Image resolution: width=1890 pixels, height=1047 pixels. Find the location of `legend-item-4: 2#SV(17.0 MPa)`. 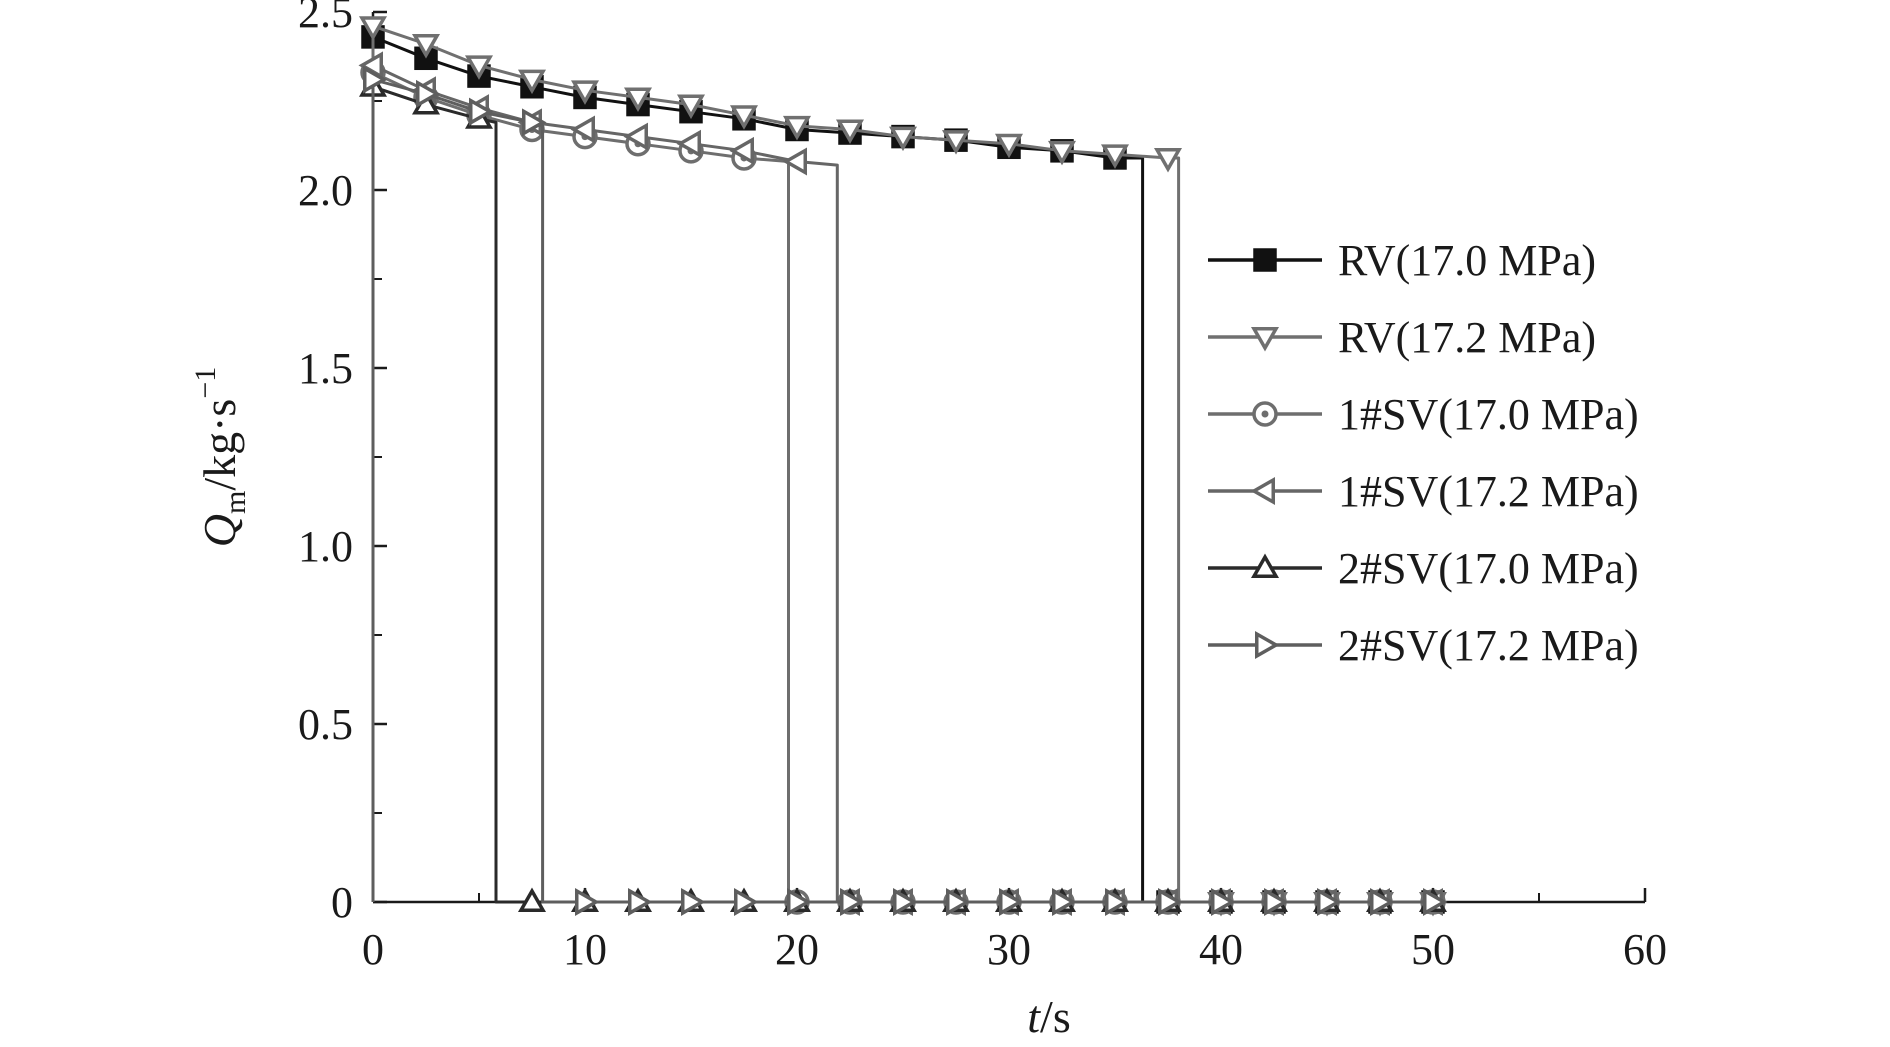

legend-item-4: 2#SV(17.0 MPa) is located at coordinates (1423, 568).